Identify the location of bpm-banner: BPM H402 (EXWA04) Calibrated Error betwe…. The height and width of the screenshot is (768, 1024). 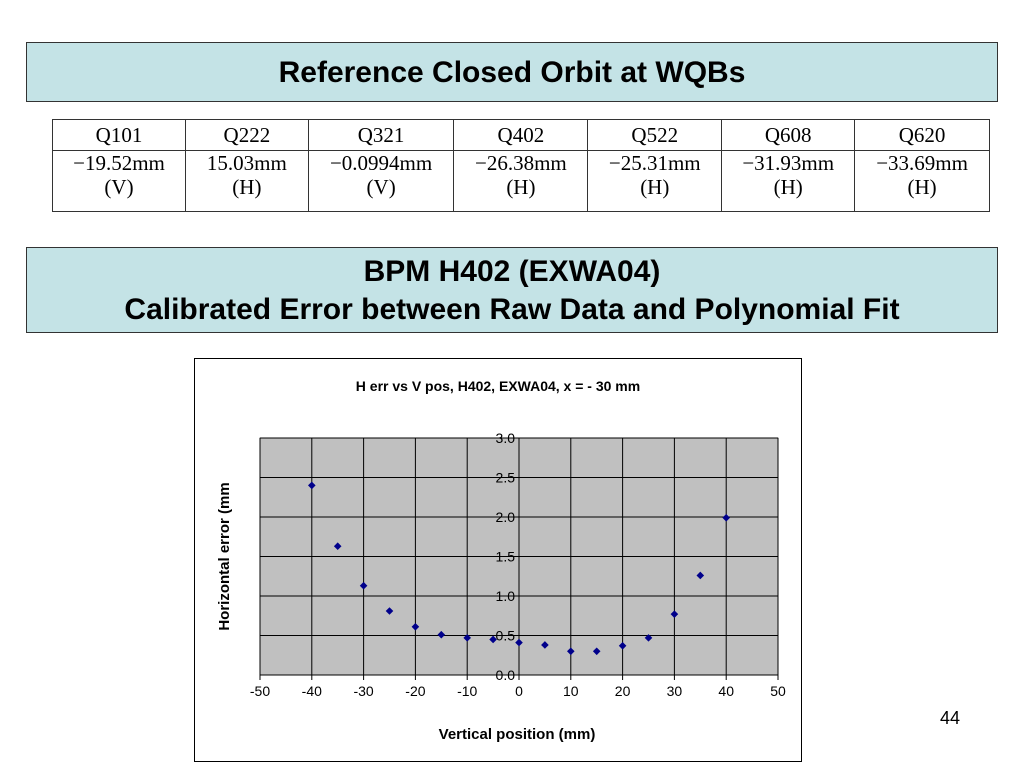
(512, 290).